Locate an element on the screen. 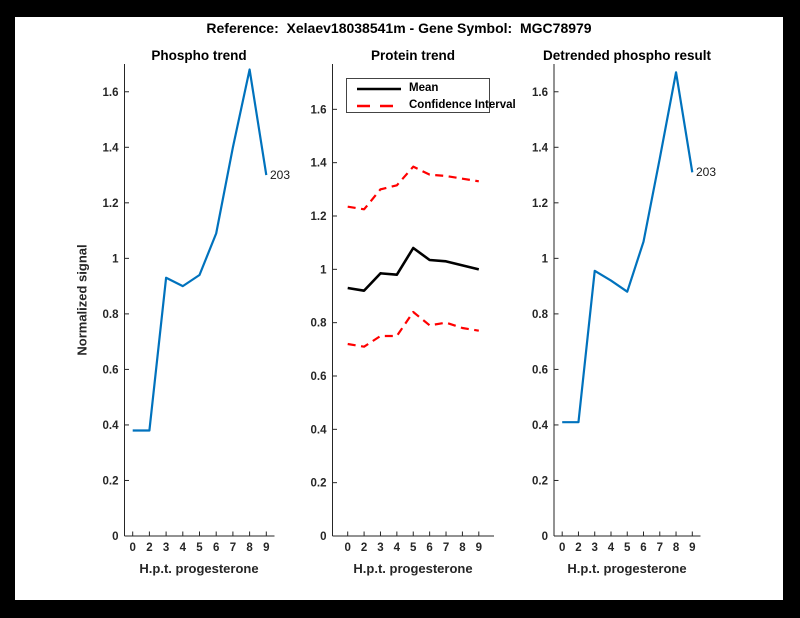  subplot2-xlabel: H.p.t. progesterone is located at coordinates (413, 568).